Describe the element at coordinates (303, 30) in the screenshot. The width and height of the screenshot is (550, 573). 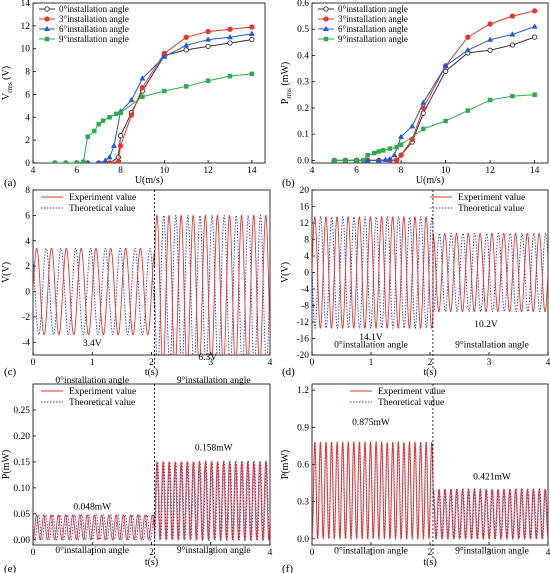
I see `y-tick-label: 0.5` at that location.